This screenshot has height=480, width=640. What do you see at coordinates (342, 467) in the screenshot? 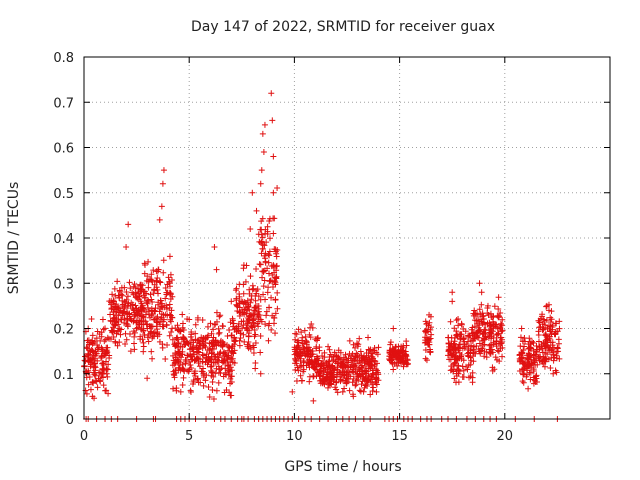
I see `x-axis-title: GPS time / hours` at bounding box center [342, 467].